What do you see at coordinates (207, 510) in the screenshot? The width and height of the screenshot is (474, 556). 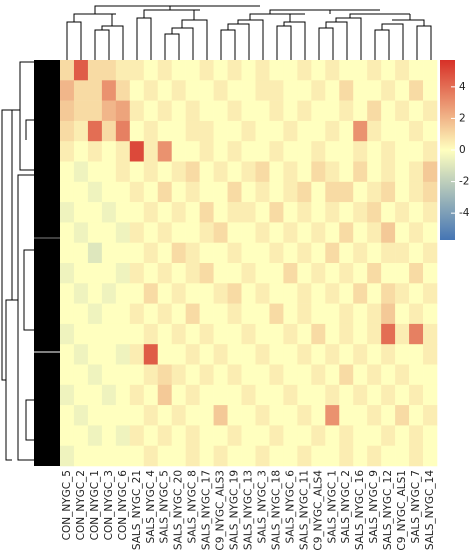 I see `column-label: SALS_NYGC_17` at bounding box center [207, 510].